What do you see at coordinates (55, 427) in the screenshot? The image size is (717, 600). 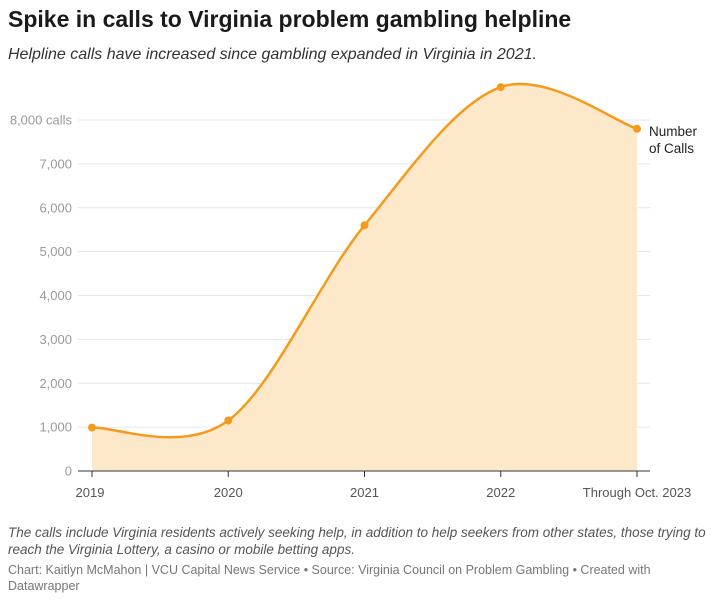 I see `y-tick-label: 1,000` at bounding box center [55, 427].